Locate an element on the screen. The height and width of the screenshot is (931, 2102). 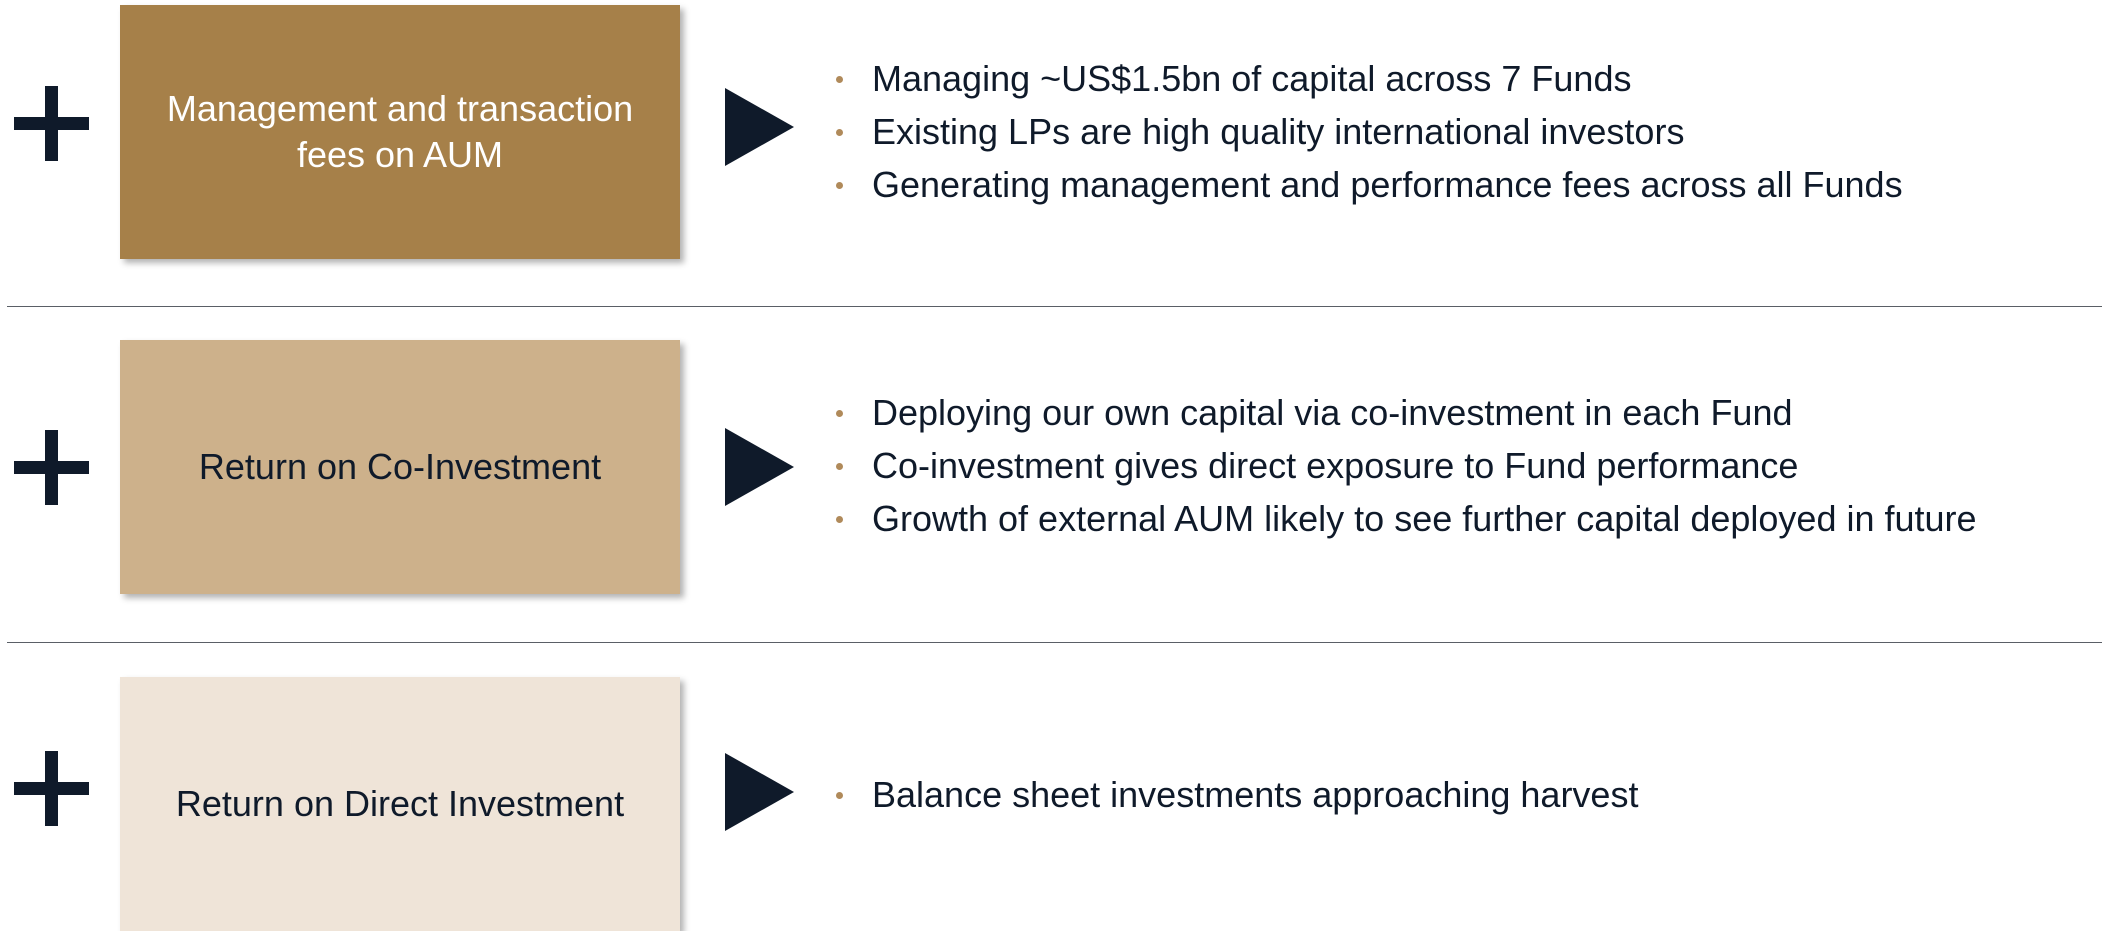
category-box: Return on Co-Investment is located at coordinates (400, 467).